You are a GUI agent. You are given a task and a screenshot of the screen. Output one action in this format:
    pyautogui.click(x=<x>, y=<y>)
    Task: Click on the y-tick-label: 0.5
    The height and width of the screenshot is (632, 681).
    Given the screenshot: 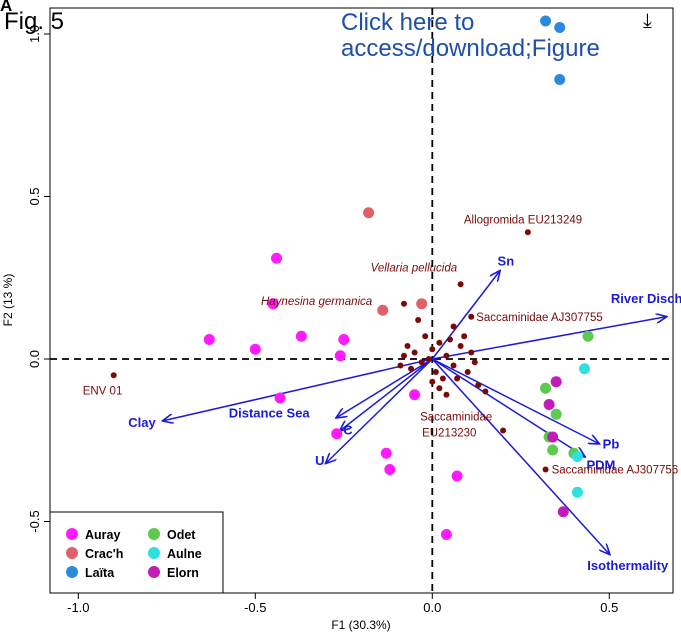 What is the action you would take?
    pyautogui.click(x=34, y=196)
    